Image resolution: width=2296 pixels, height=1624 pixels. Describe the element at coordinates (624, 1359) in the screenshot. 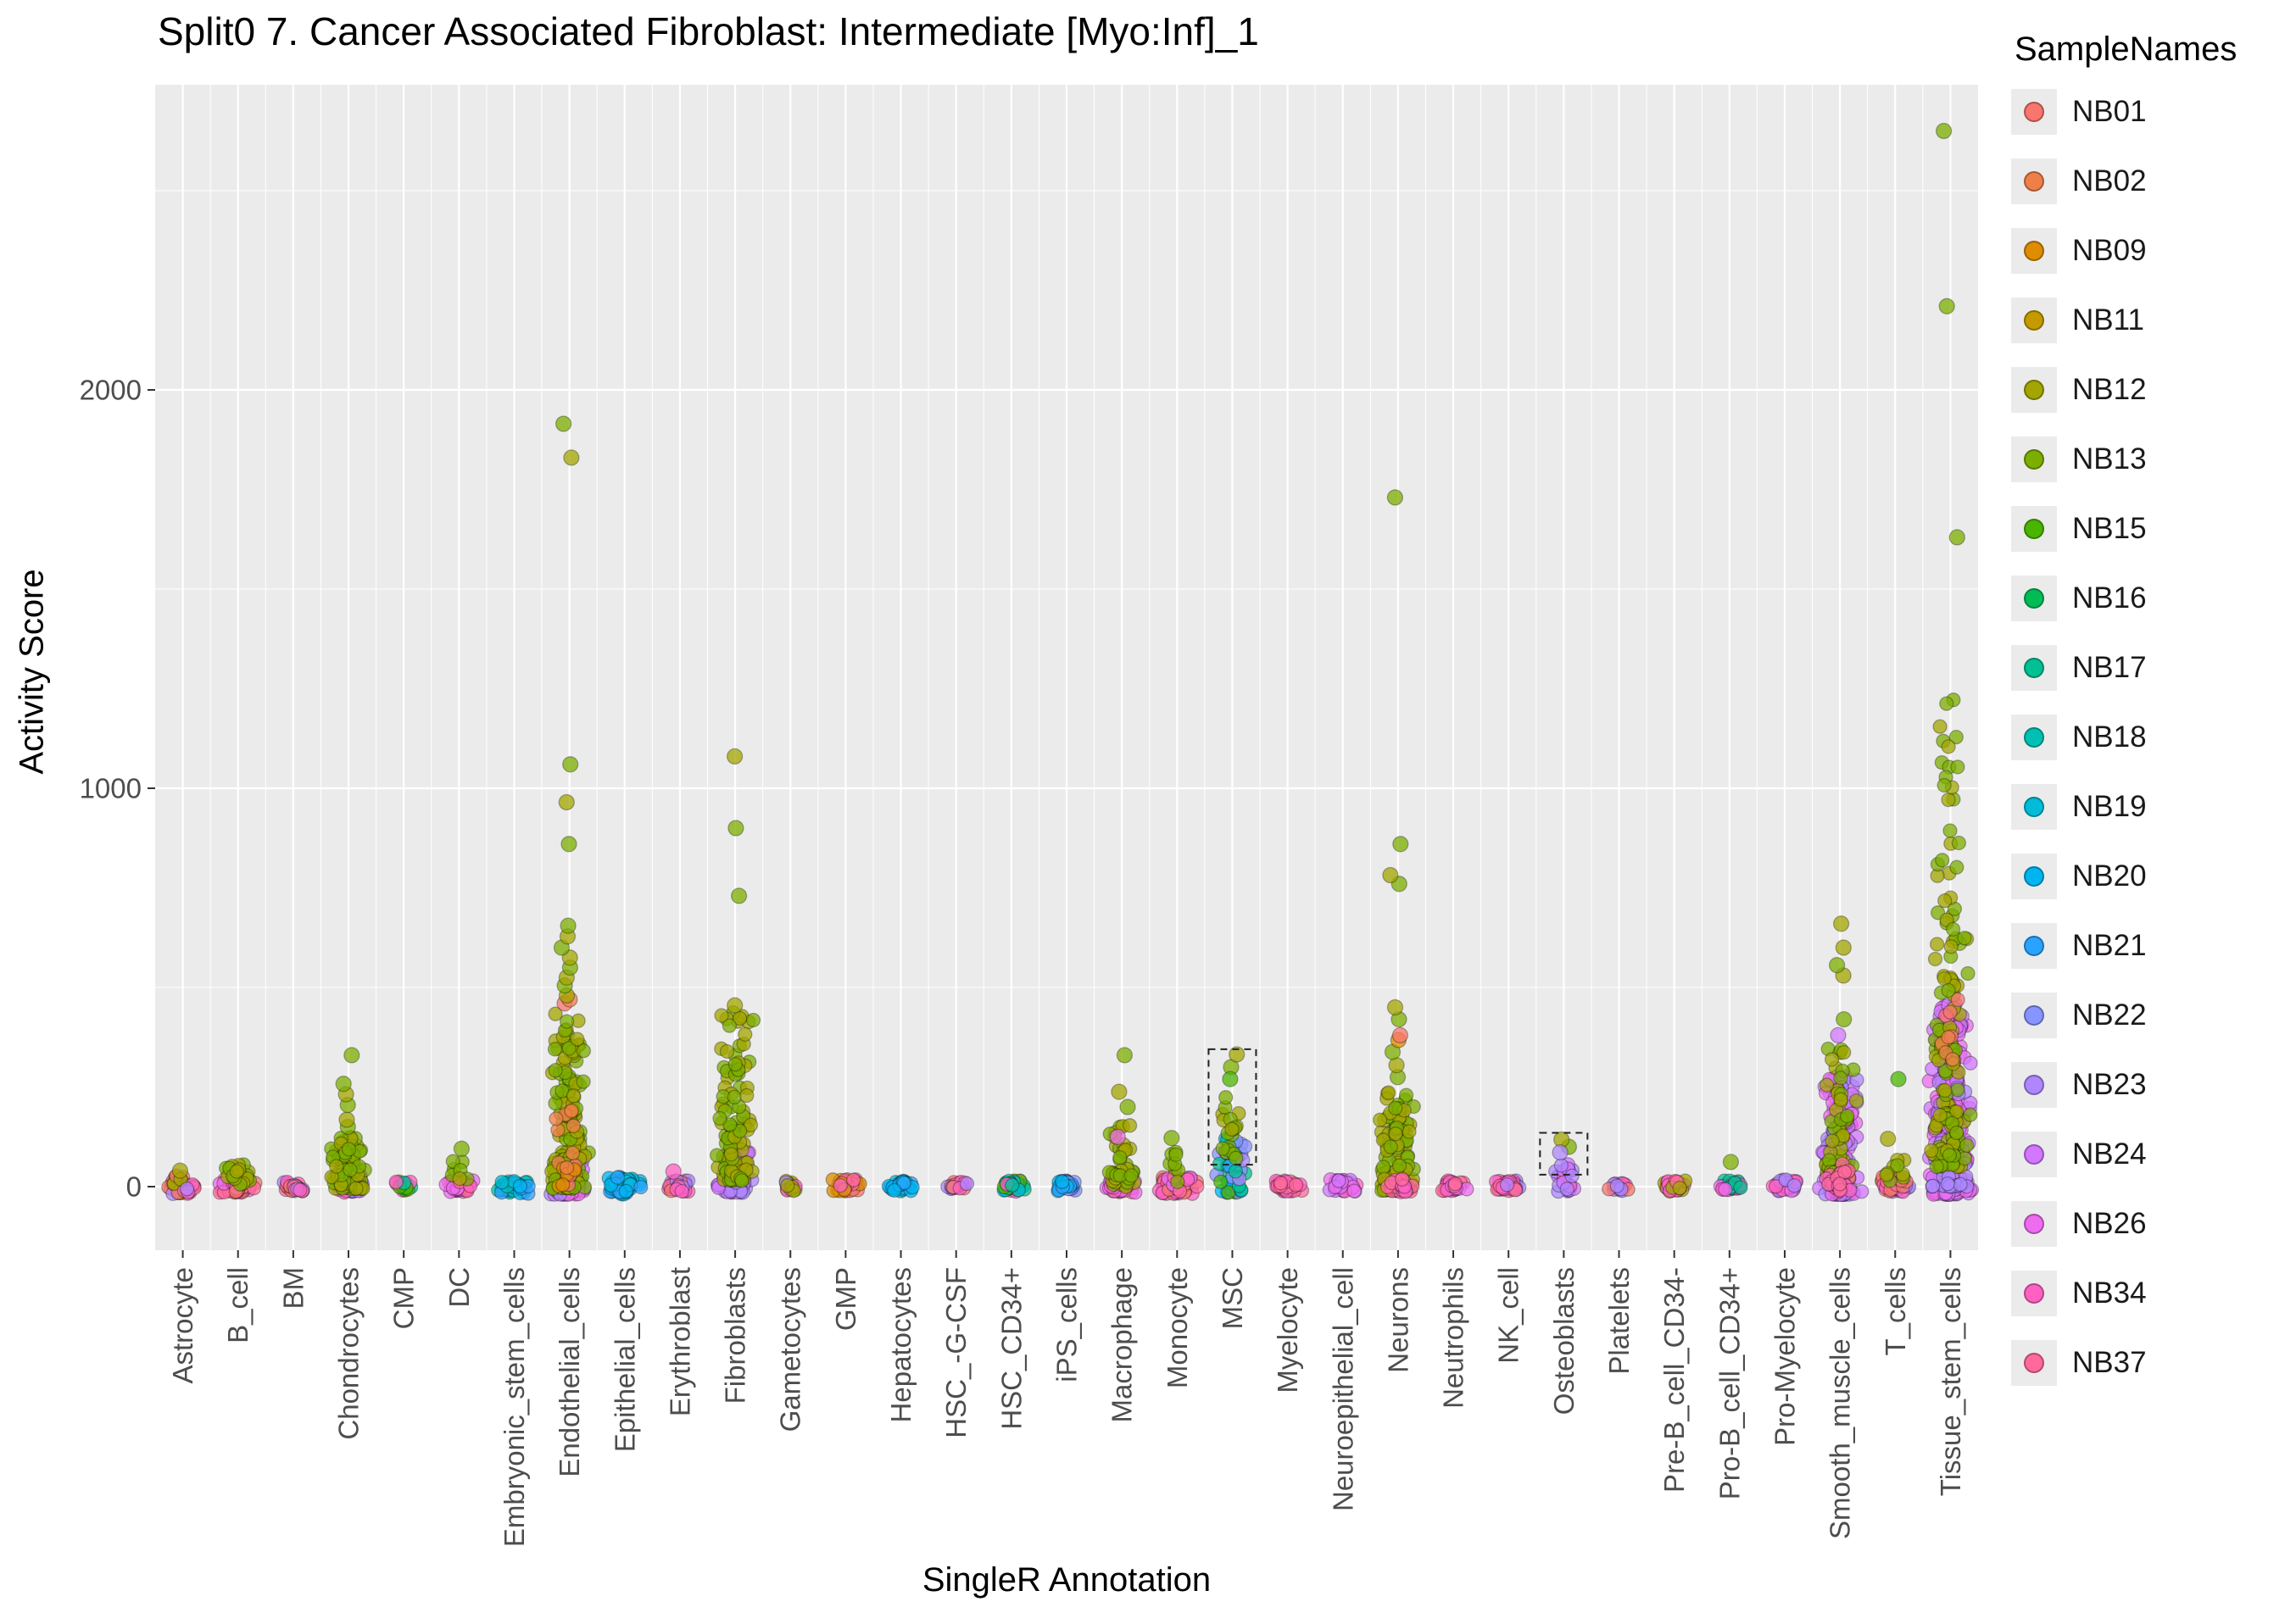

I see `x-tick-label: Epithelial_cells` at that location.